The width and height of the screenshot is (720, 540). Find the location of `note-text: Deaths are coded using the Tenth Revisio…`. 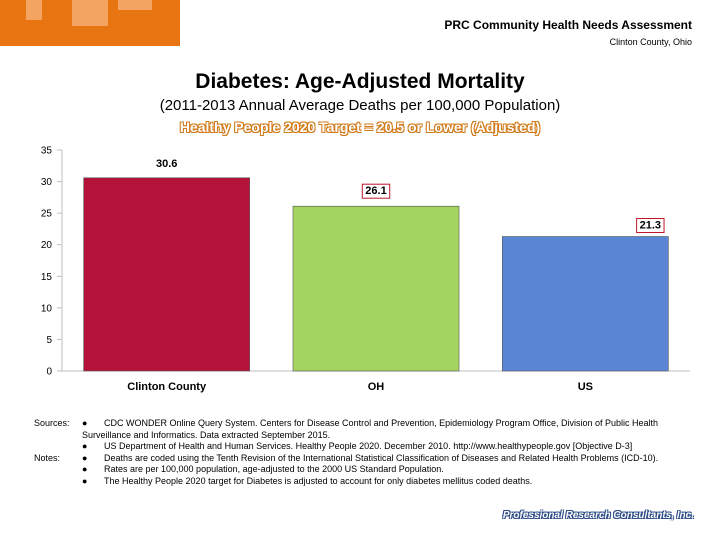

note-text: Deaths are coded using the Tenth Revisio… is located at coordinates (381, 457).